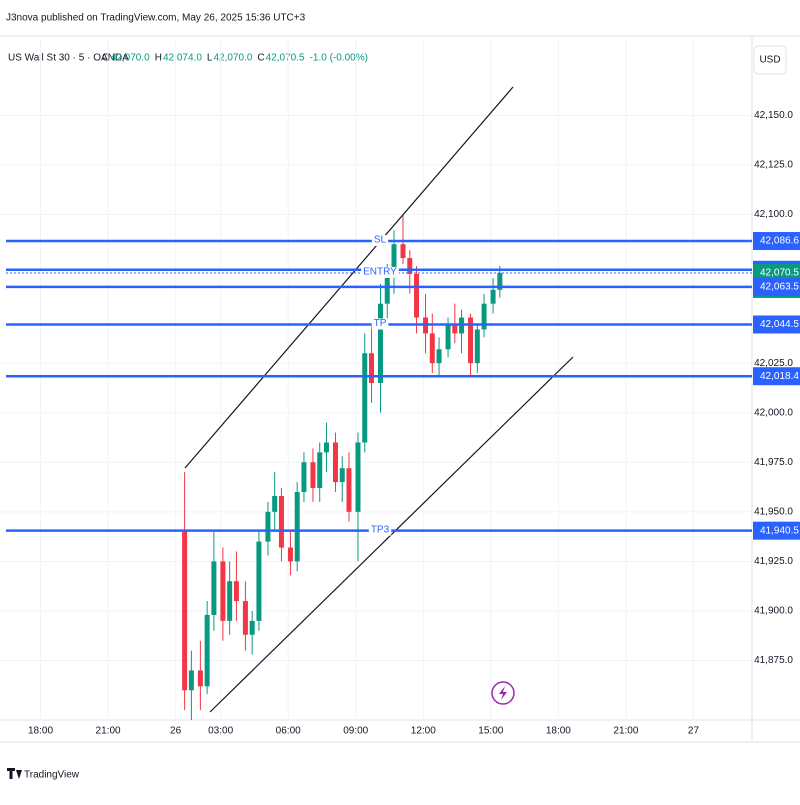 Image resolution: width=800 pixels, height=805 pixels. Describe the element at coordinates (779, 324) in the screenshot. I see `price-badge-label: 42,044.5` at that location.